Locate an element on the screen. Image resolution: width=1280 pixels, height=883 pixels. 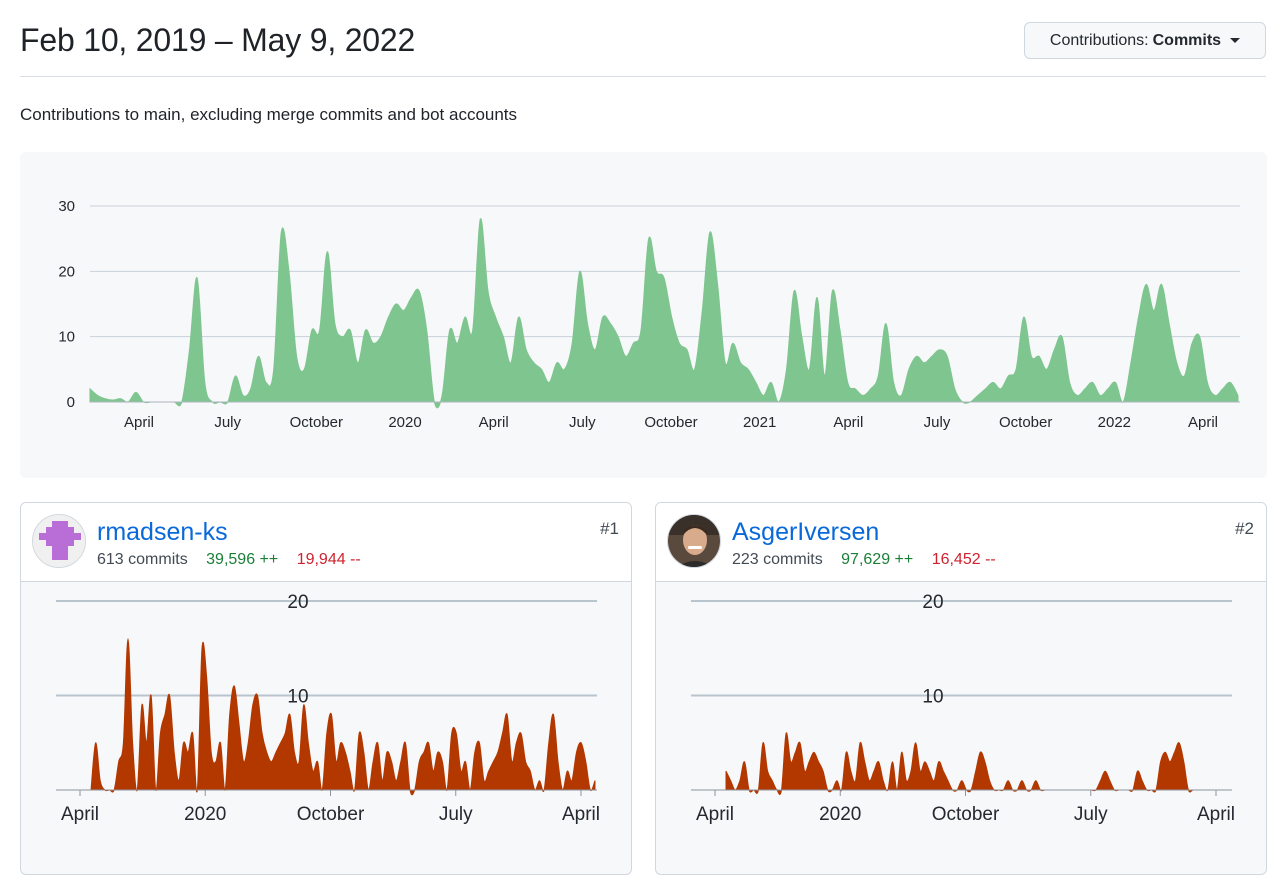
commit-count-link: 613 commits is located at coordinates (142, 559).